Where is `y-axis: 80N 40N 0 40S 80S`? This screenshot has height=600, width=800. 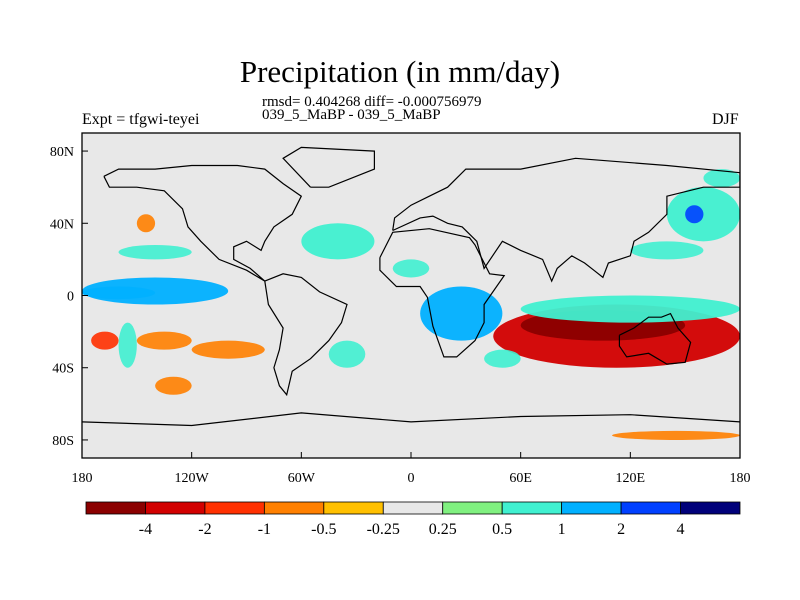 y-axis: 80N 40N 0 40S 80S is located at coordinates (69, 297).